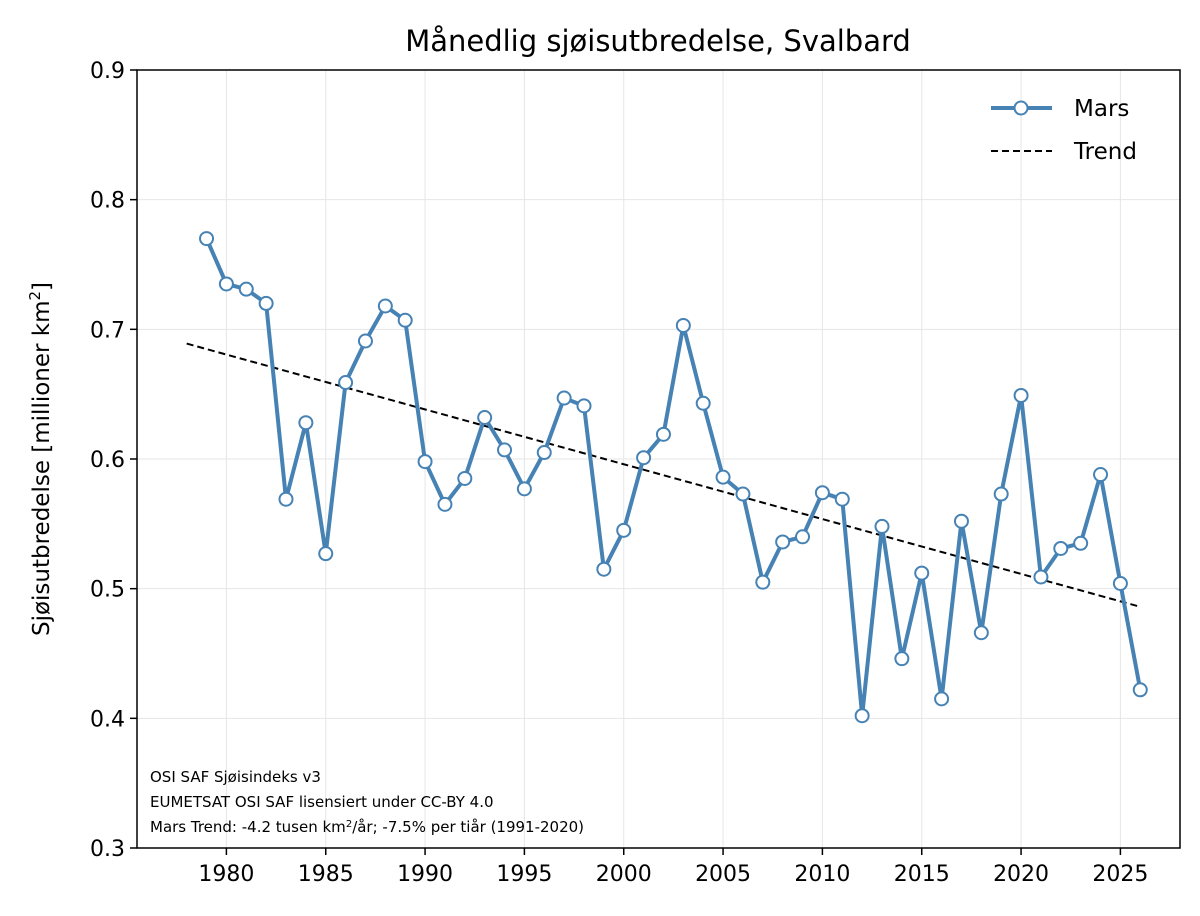  What do you see at coordinates (42, 286) in the screenshot?
I see `y-axis-label-end: ]` at bounding box center [42, 286].